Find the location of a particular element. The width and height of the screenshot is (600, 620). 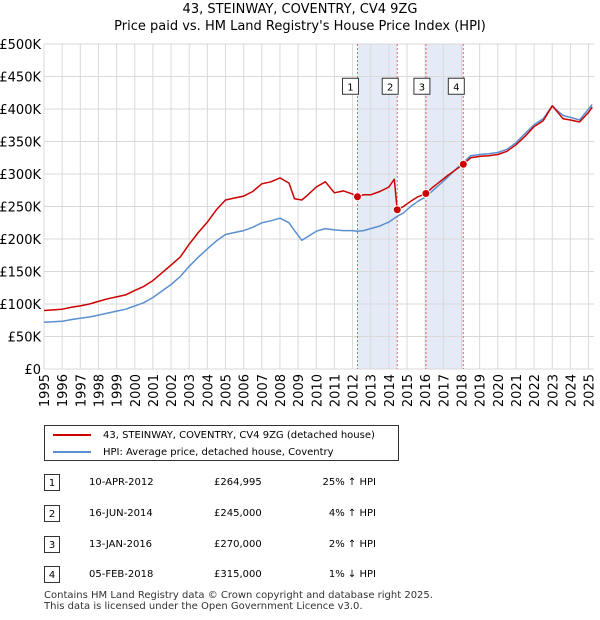

x-tick-label: 2025 is located at coordinates (590, 390).